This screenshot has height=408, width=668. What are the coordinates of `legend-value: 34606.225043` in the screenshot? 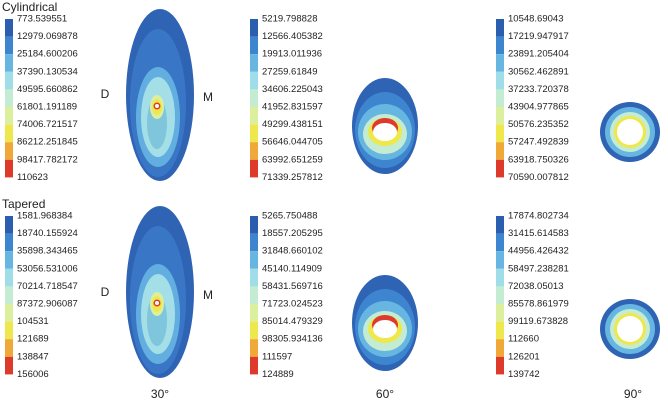 It's located at (292, 89).